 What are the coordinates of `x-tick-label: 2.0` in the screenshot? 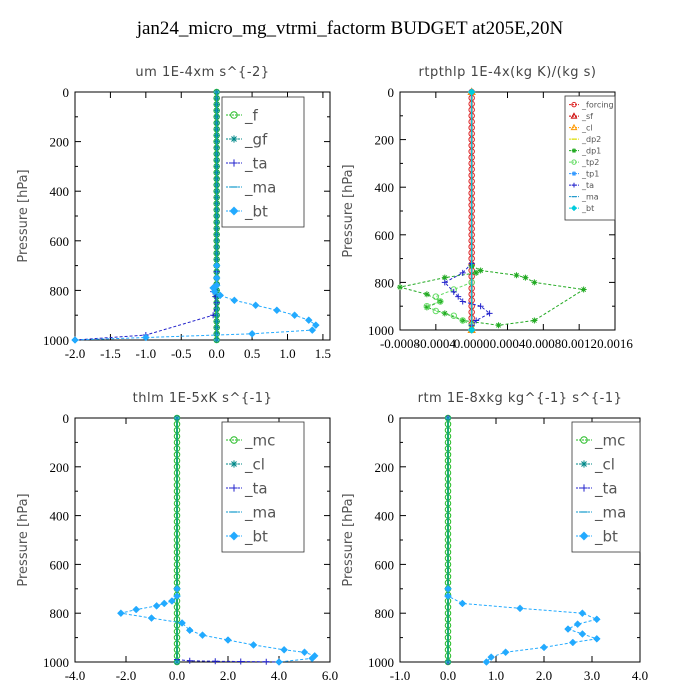 It's located at (544, 675).